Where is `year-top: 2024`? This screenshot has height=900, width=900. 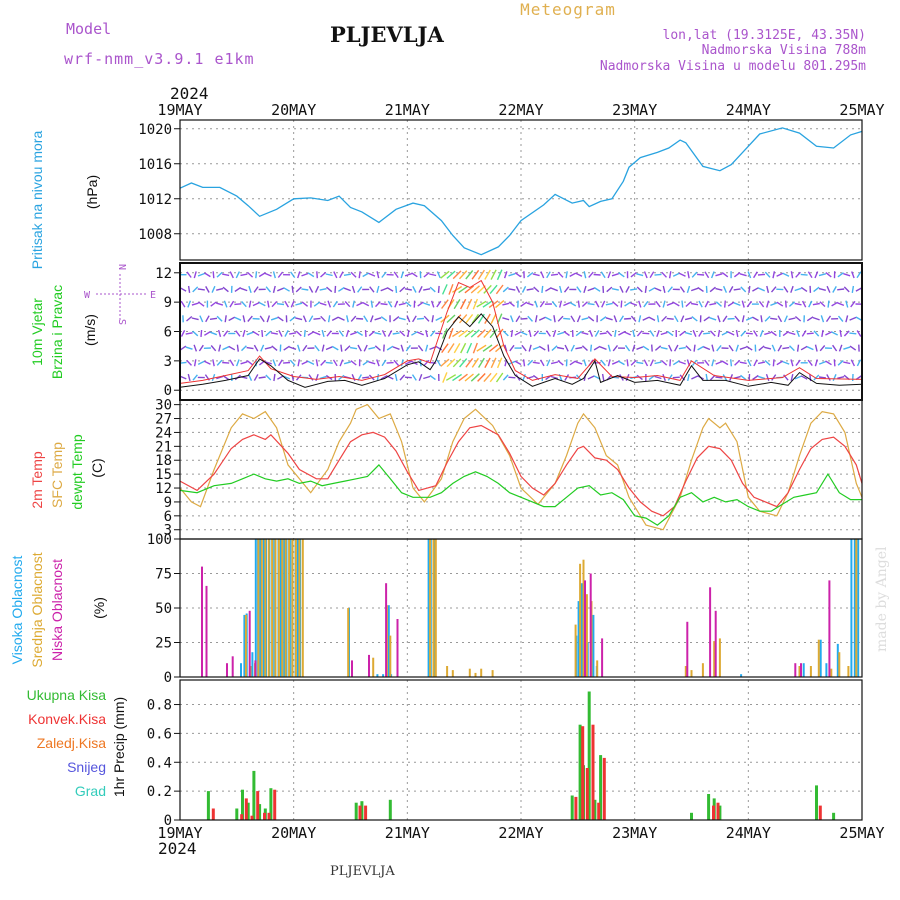 year-top: 2024 is located at coordinates (189, 93).